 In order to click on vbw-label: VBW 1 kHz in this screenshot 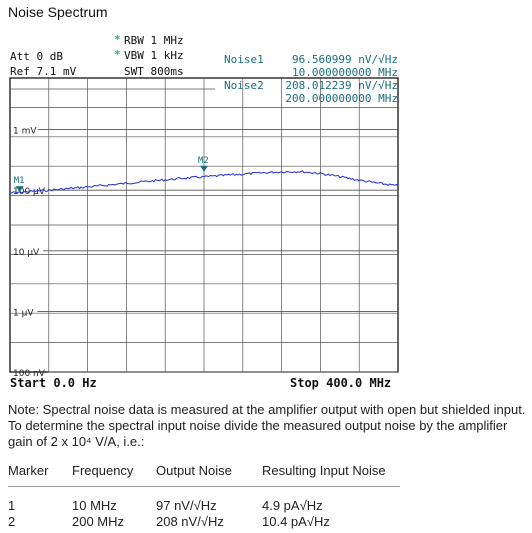, I will do `click(154, 55)`.